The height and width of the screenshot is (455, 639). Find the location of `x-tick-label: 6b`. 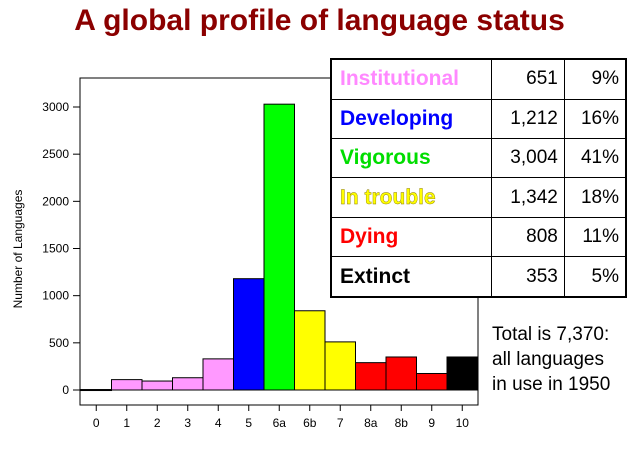

x-tick-label: 6b is located at coordinates (310, 423).